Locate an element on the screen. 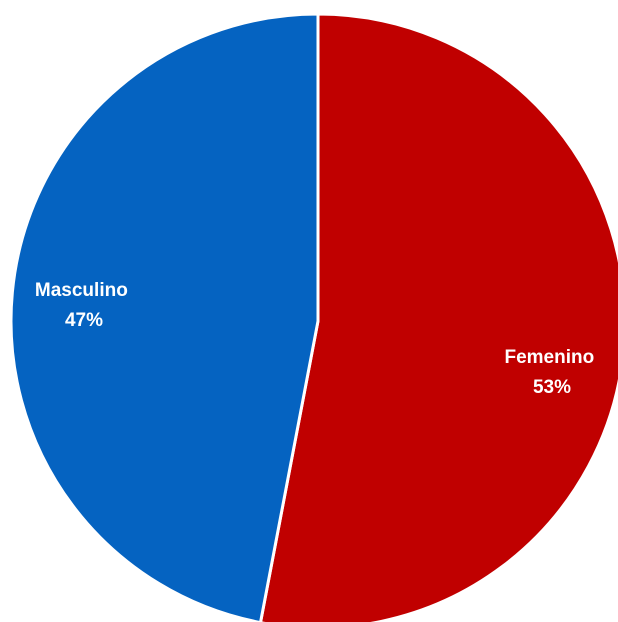 The width and height of the screenshot is (618, 622). slice-name-masculino: Masculino is located at coordinates (81, 290).